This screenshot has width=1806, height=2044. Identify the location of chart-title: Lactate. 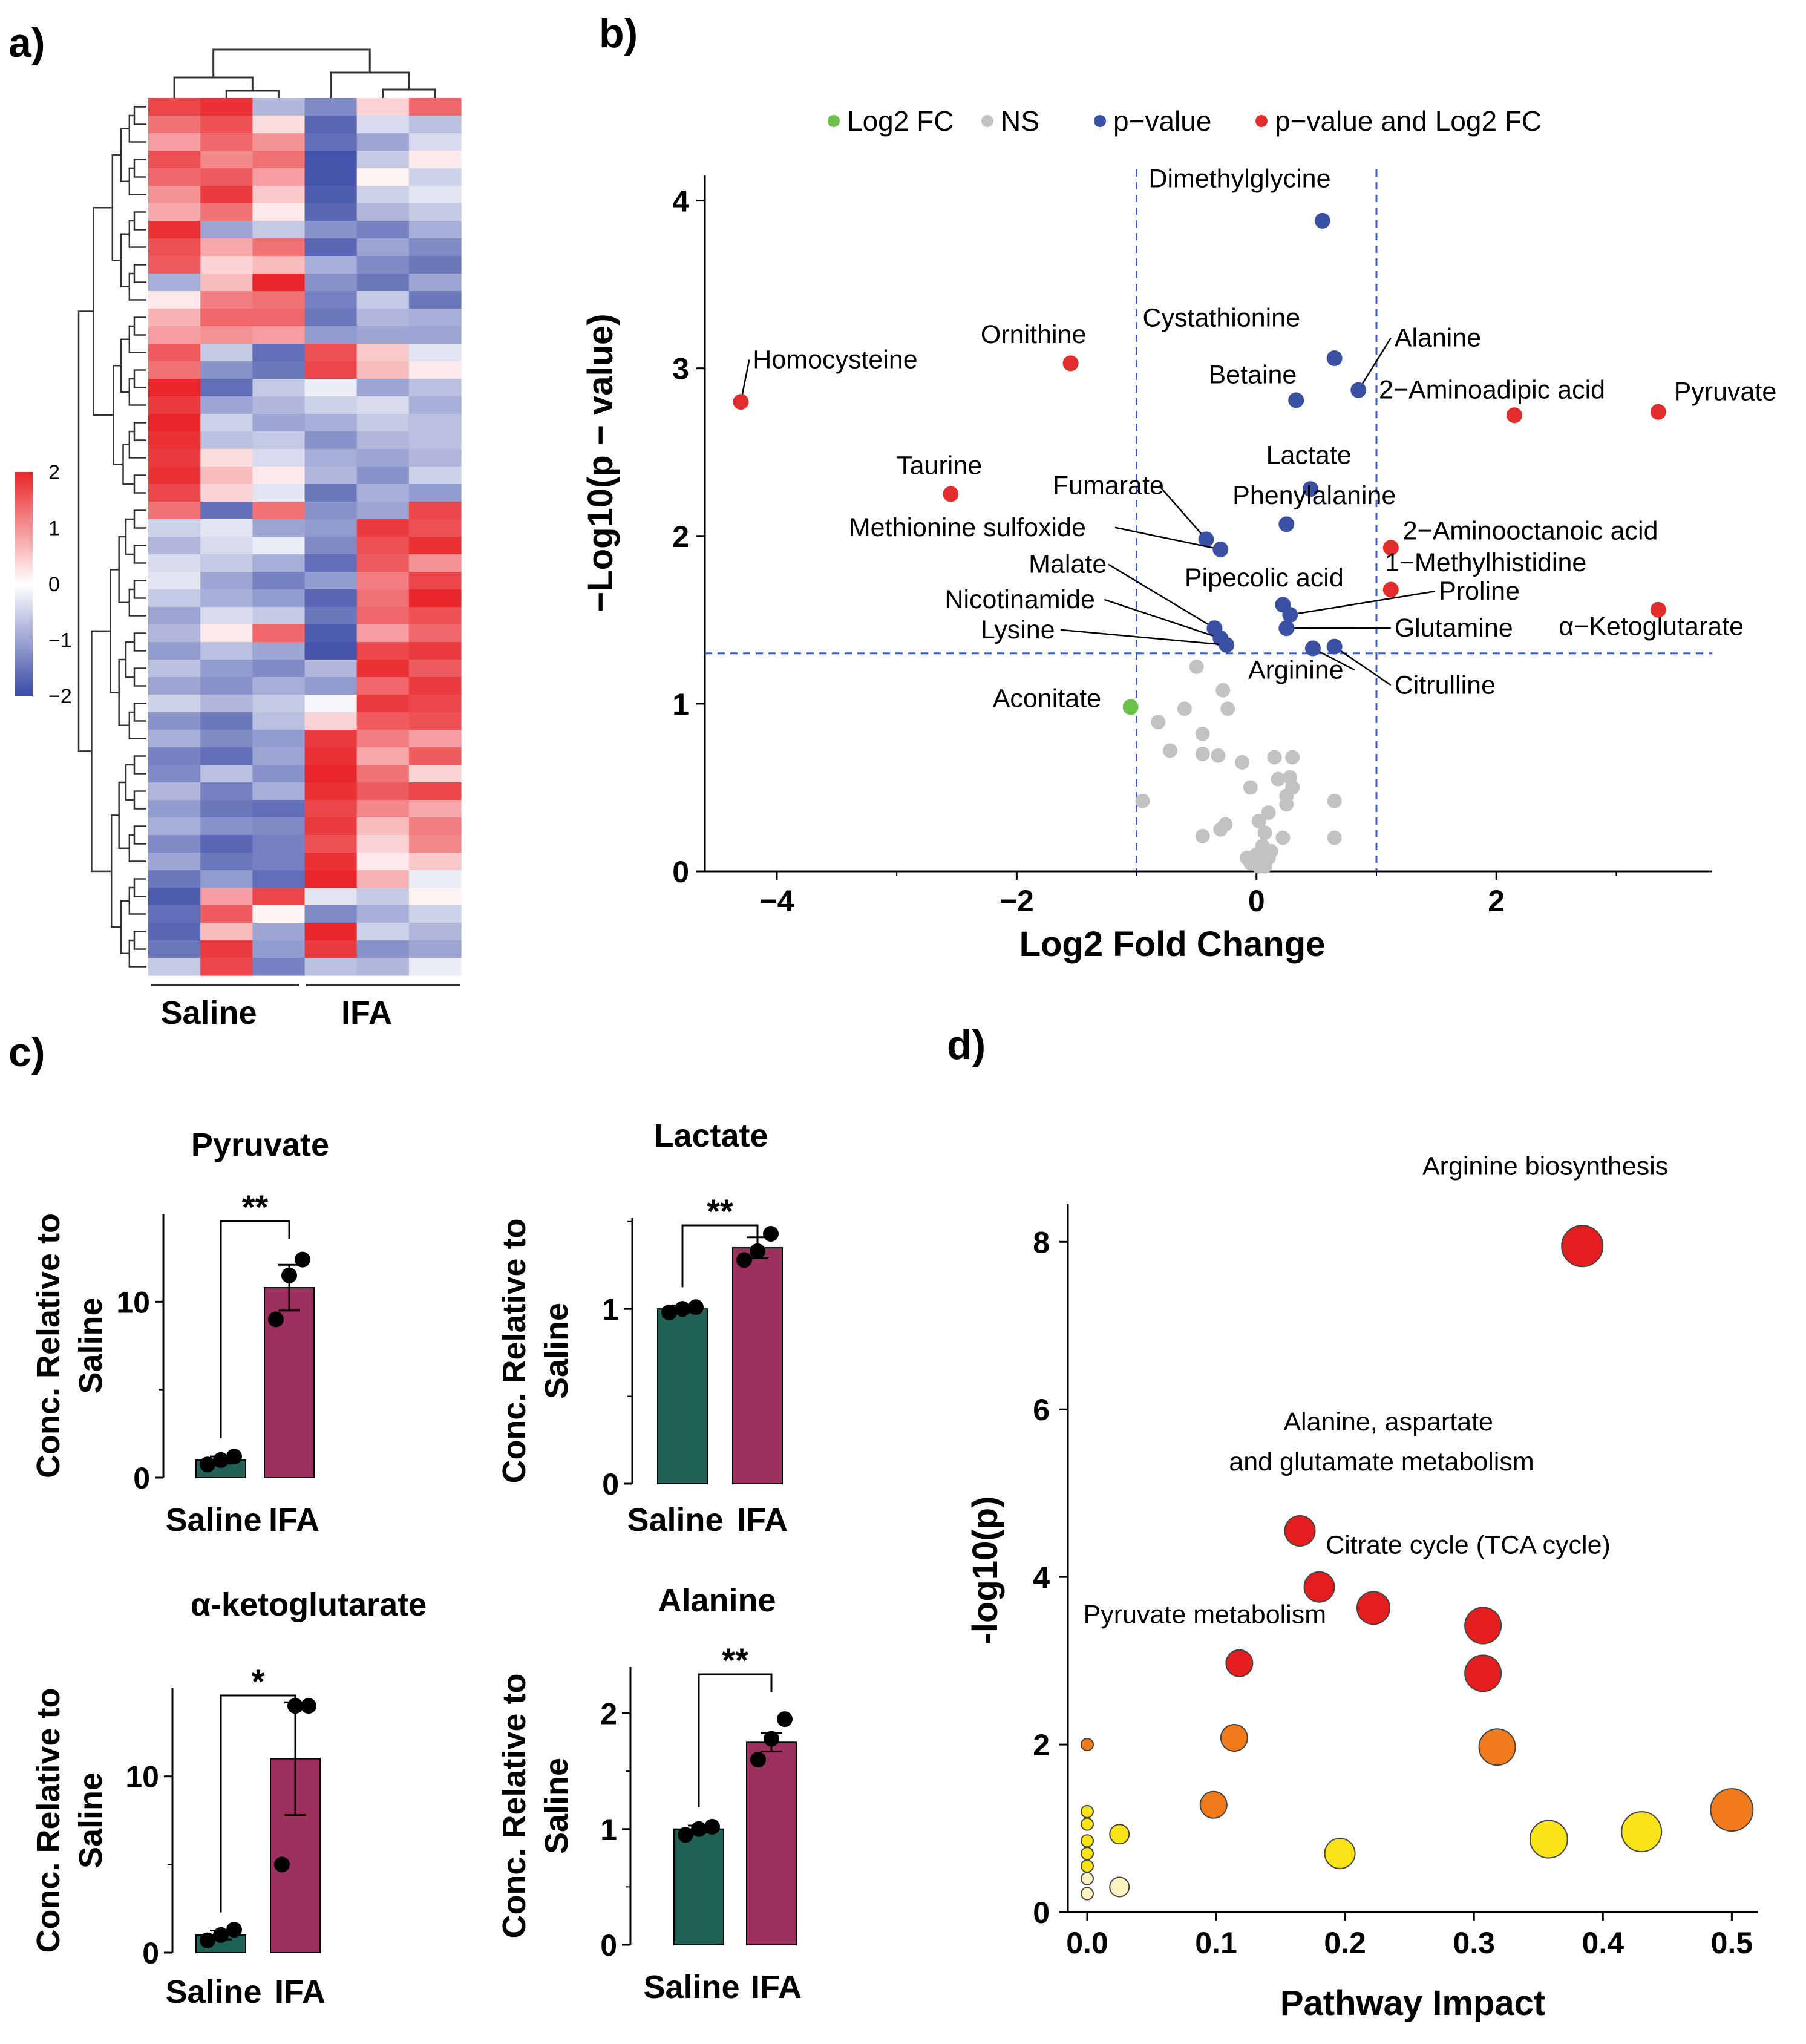
(710, 1136).